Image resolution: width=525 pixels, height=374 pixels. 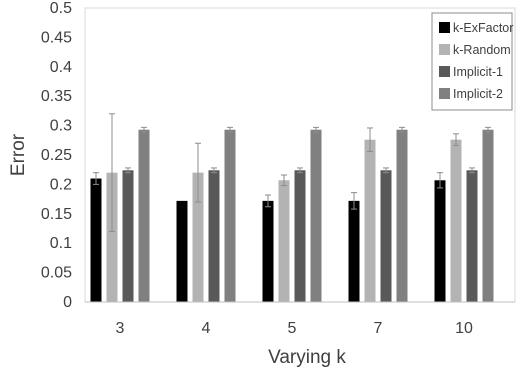 I want to click on y-axis-ticks: 0 0.05 0.1 0.15 0.2 0.25 0.3 0.35 0.4 0.45 0.5, so click(x=56, y=155).